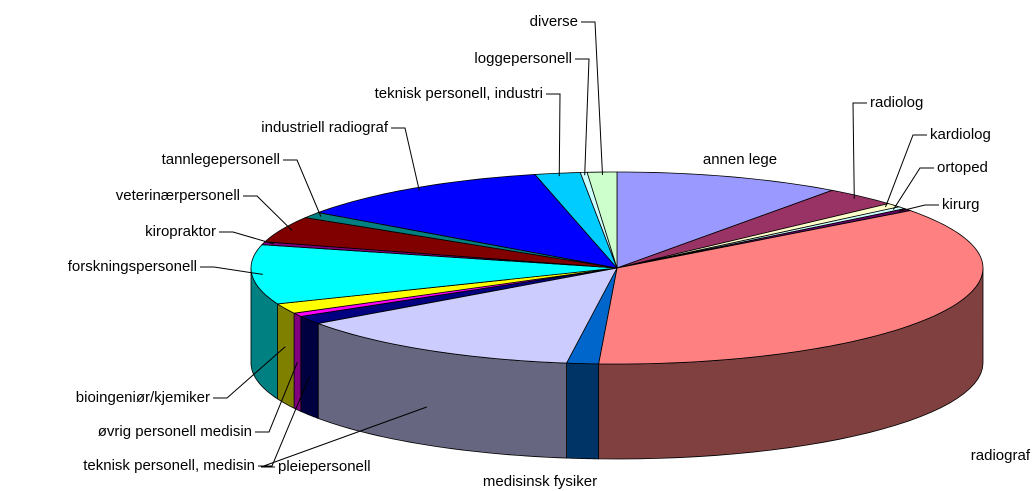 The width and height of the screenshot is (1035, 491). Describe the element at coordinates (1001, 455) in the screenshot. I see `slice-label: radiograf` at that location.